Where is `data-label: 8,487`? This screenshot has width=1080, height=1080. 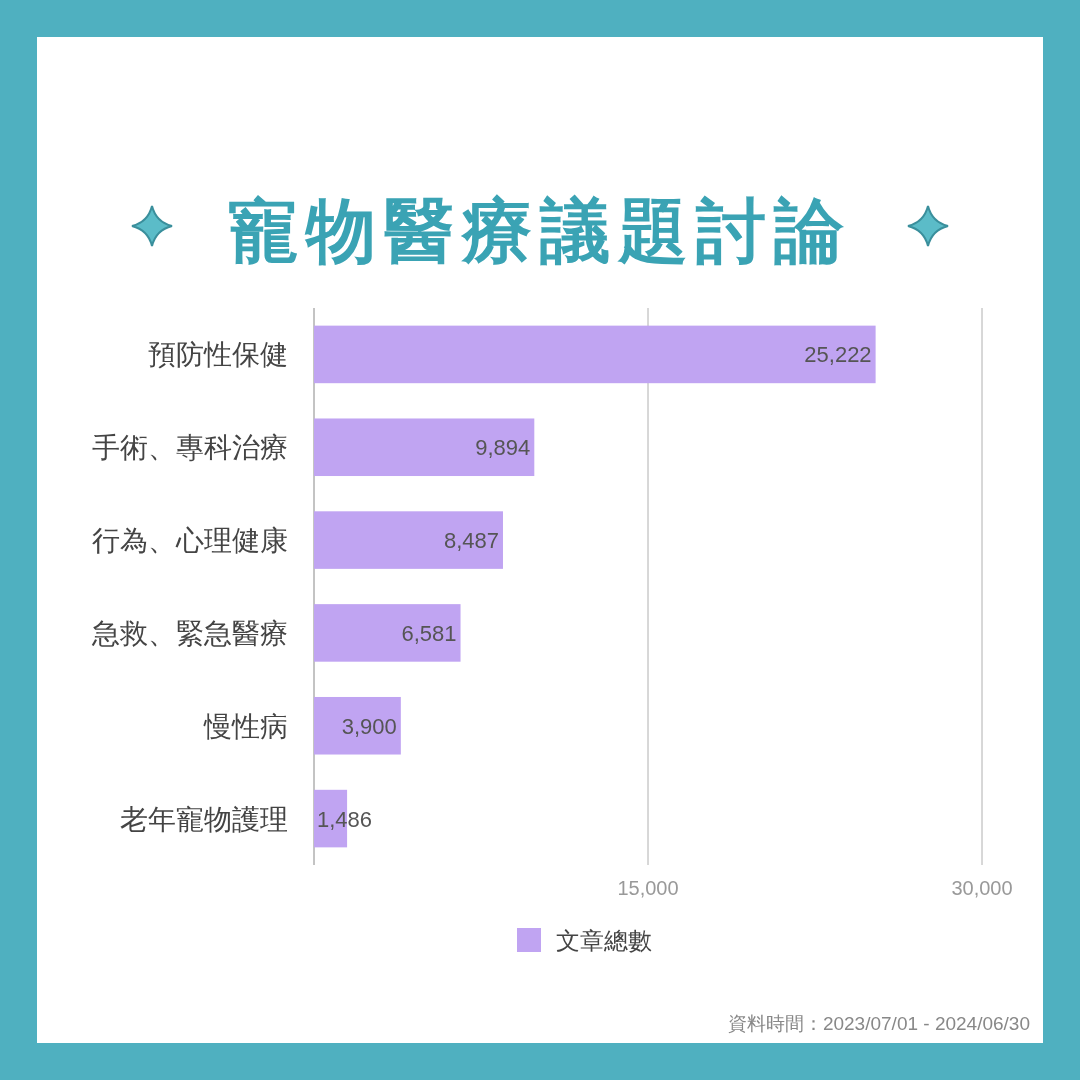 data-label: 8,487 is located at coordinates (471, 541).